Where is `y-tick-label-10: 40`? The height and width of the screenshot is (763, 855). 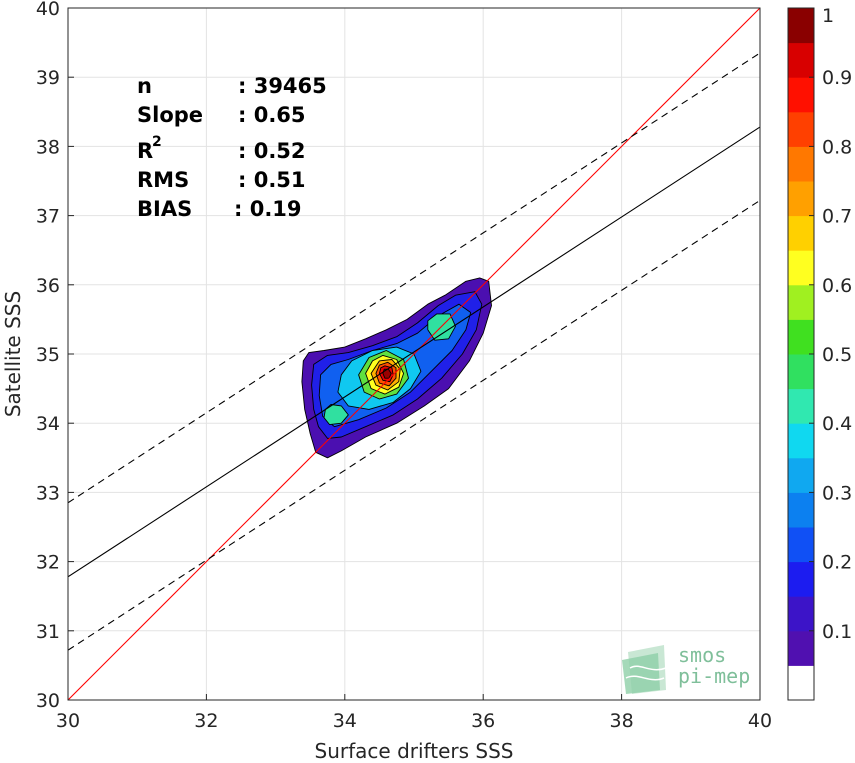 y-tick-label-10: 40 is located at coordinates (48, 10).